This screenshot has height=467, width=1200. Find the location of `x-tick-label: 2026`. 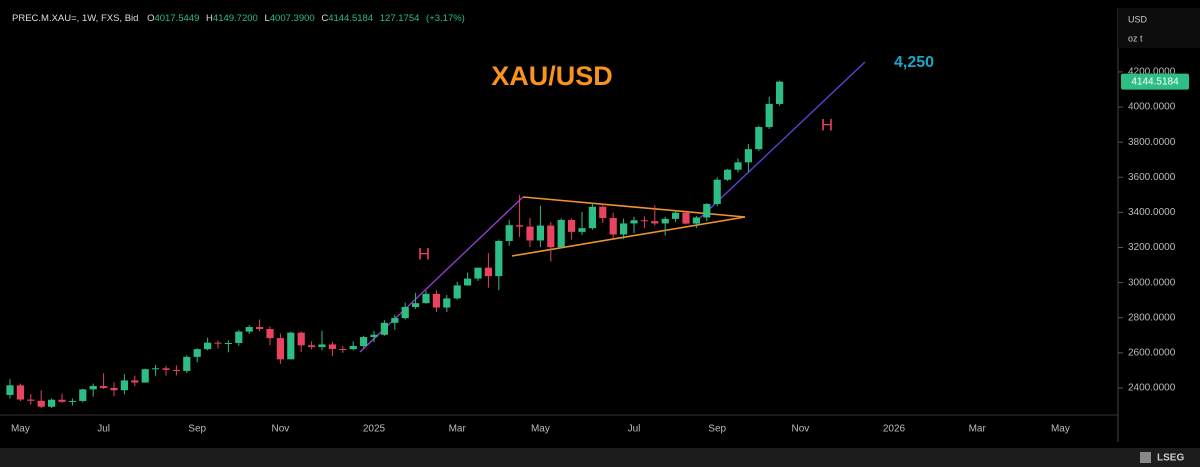

x-tick-label: 2026 is located at coordinates (894, 429).